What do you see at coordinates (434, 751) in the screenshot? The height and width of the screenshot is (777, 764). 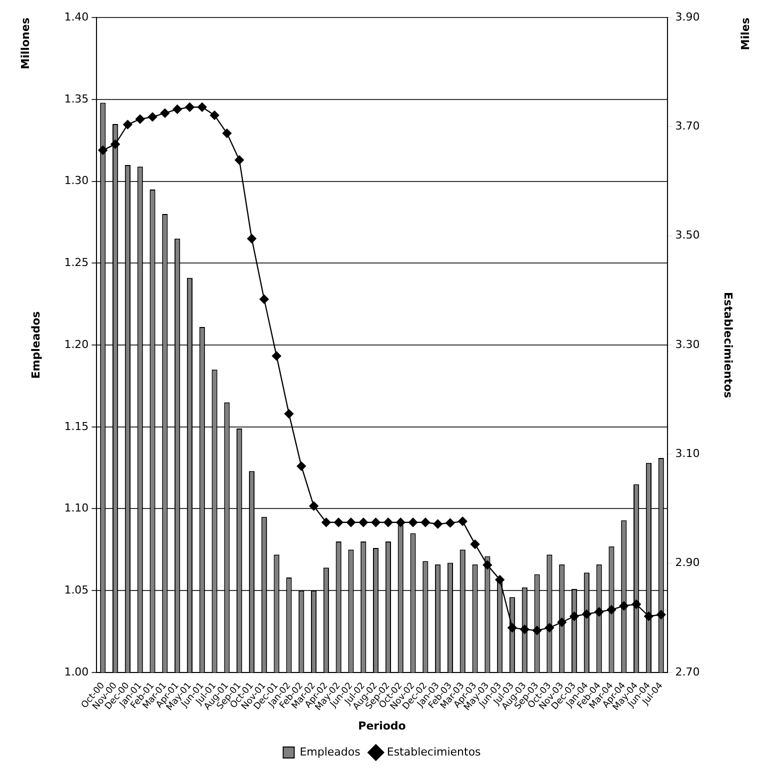 I see `legend-label: Establecimientos` at bounding box center [434, 751].